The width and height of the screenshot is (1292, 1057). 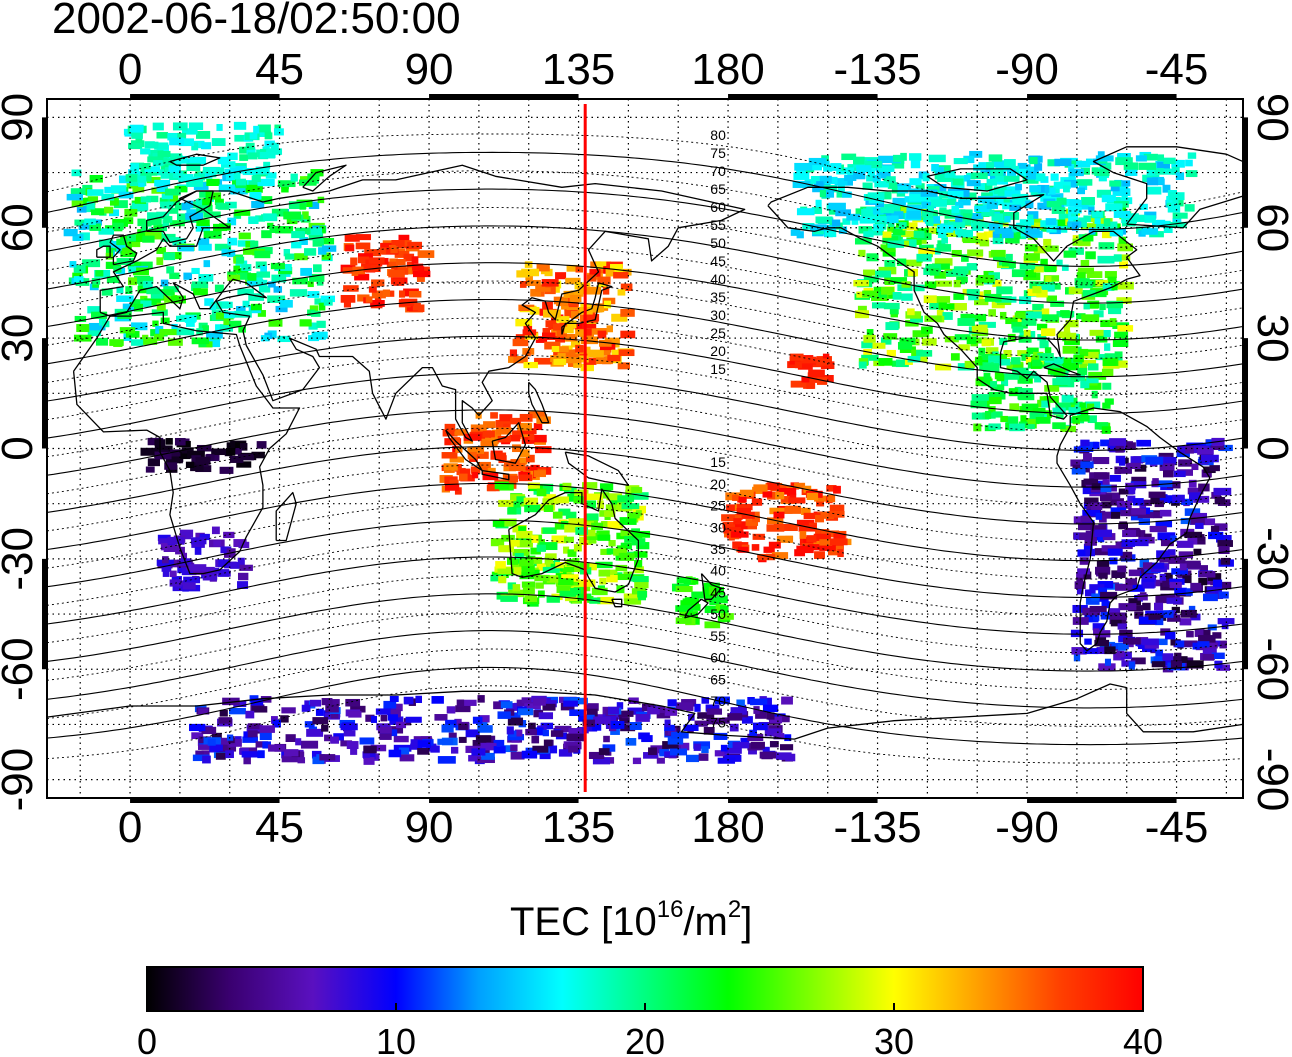 What do you see at coordinates (702, 602) in the screenshot?
I see `tec-region-new-zealand` at bounding box center [702, 602].